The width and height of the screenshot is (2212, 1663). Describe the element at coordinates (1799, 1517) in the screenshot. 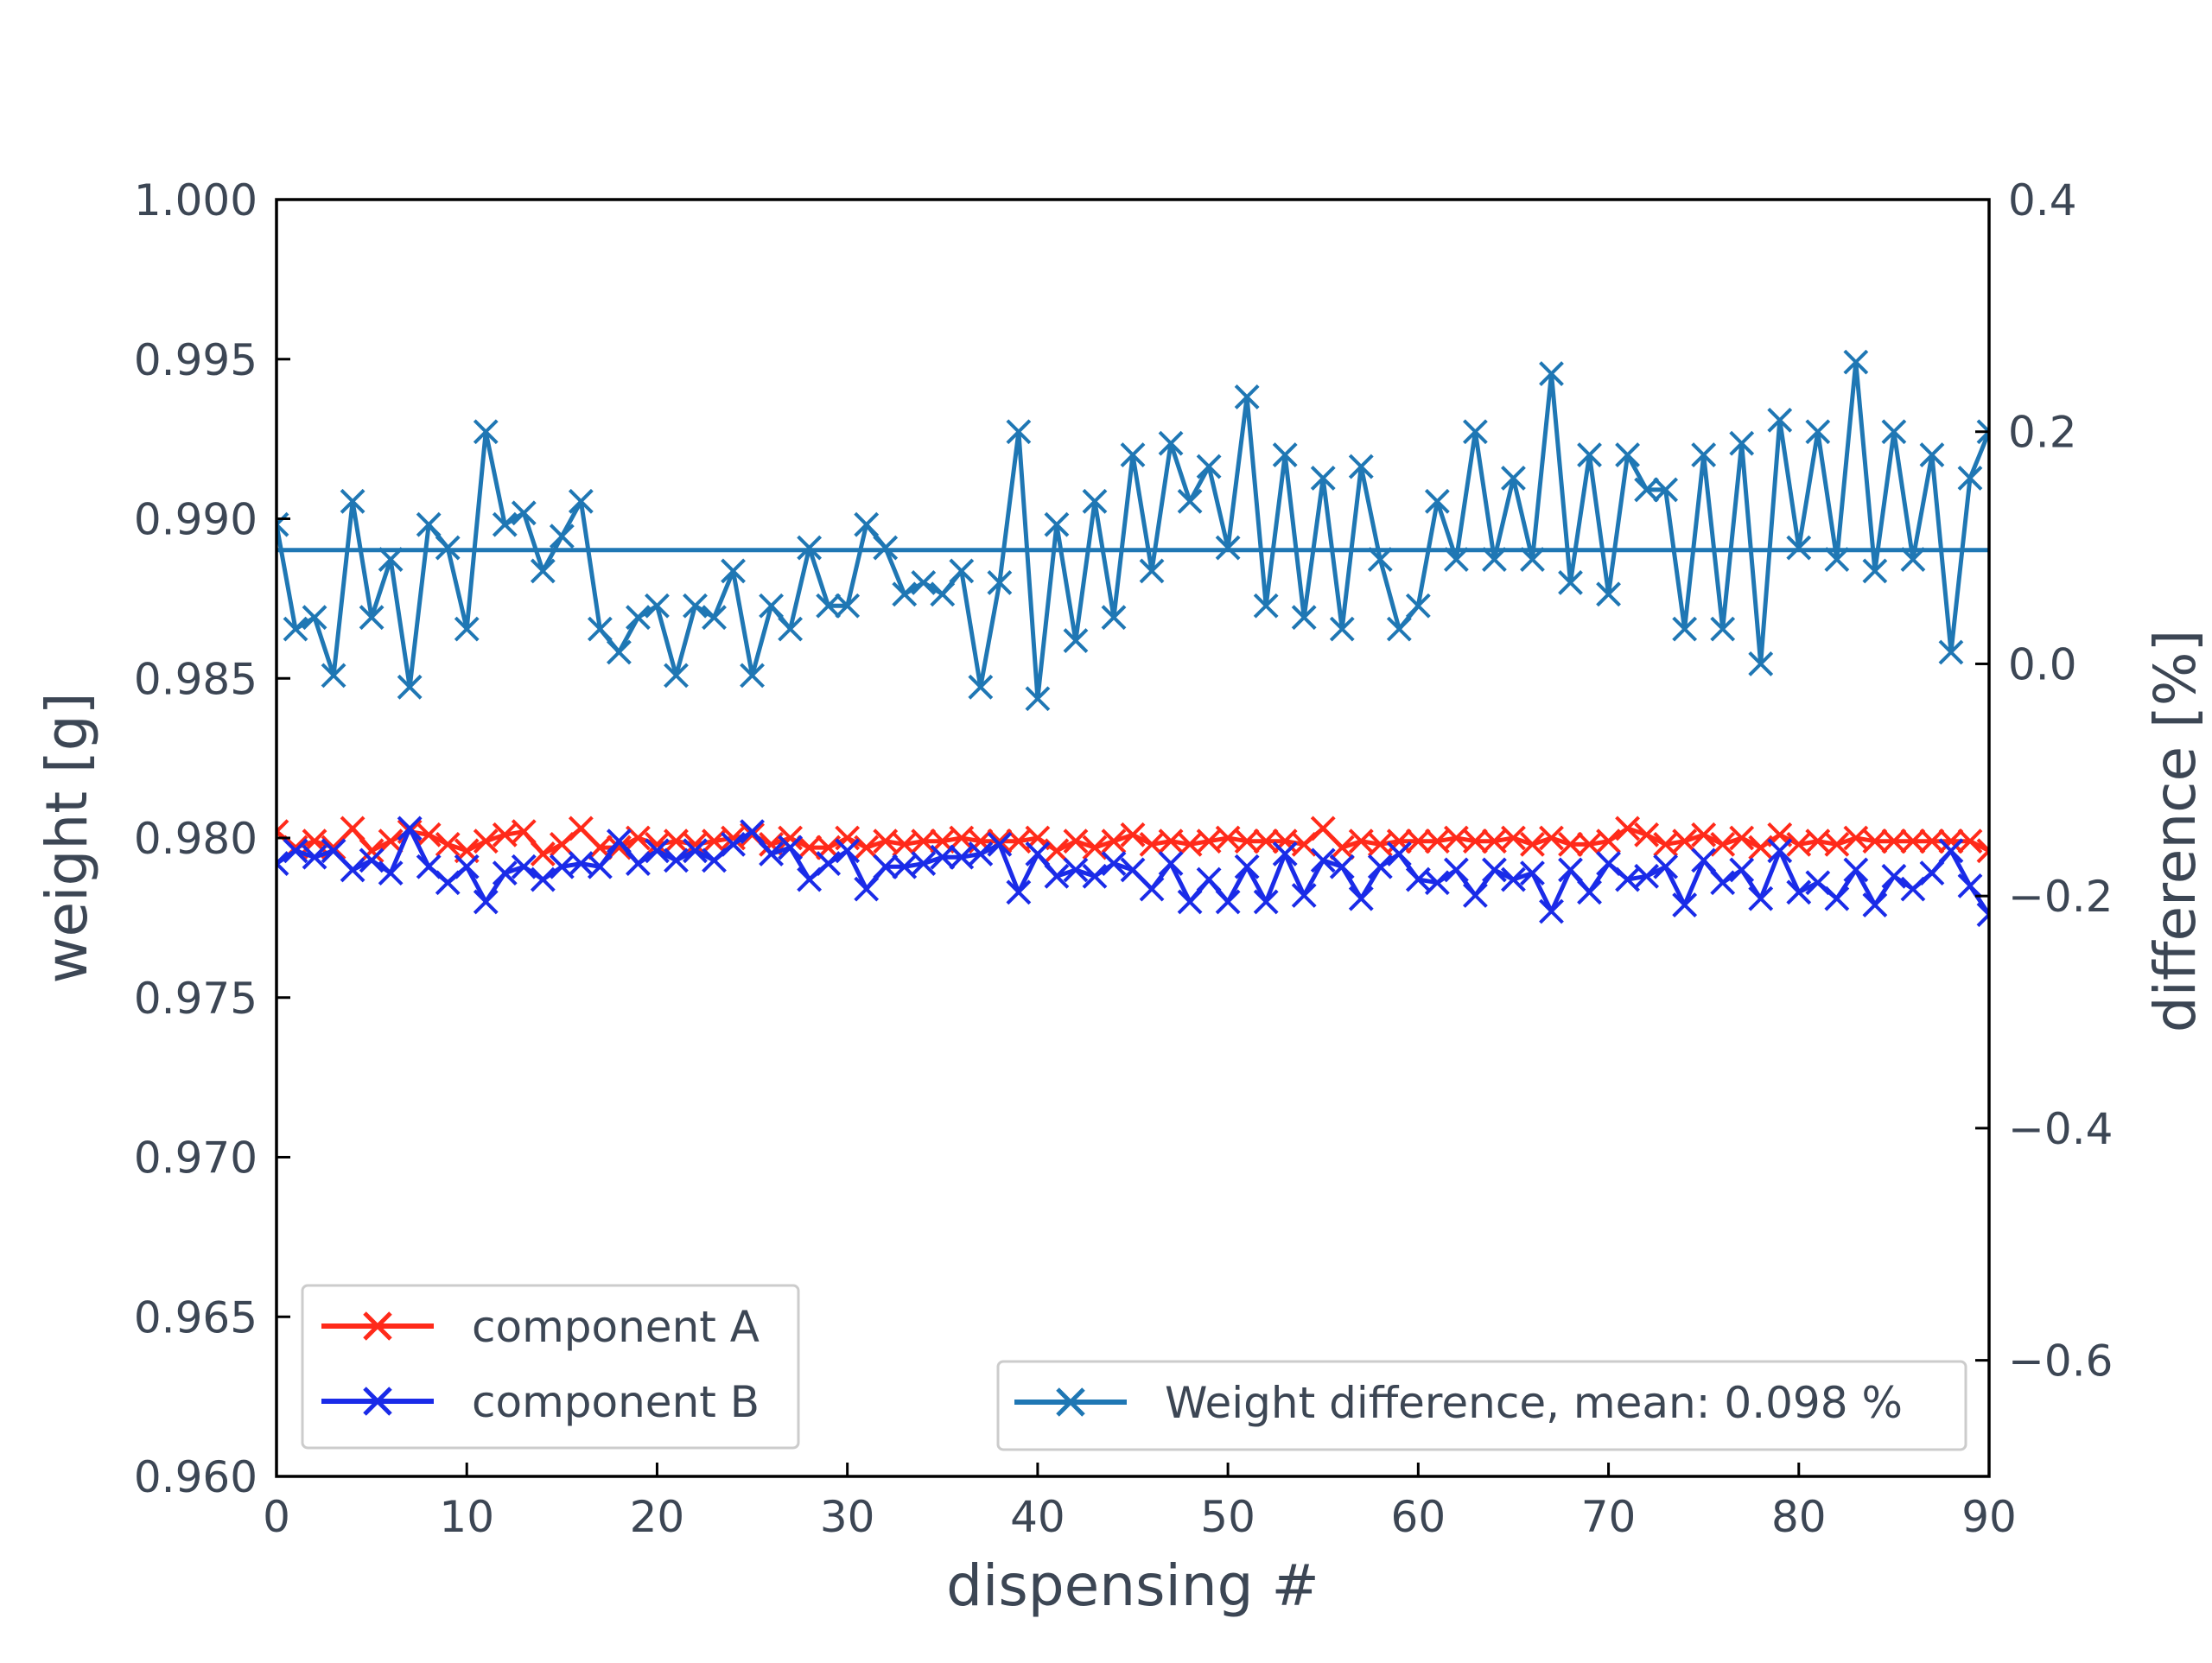

I see `x-tick-label: 80` at that location.